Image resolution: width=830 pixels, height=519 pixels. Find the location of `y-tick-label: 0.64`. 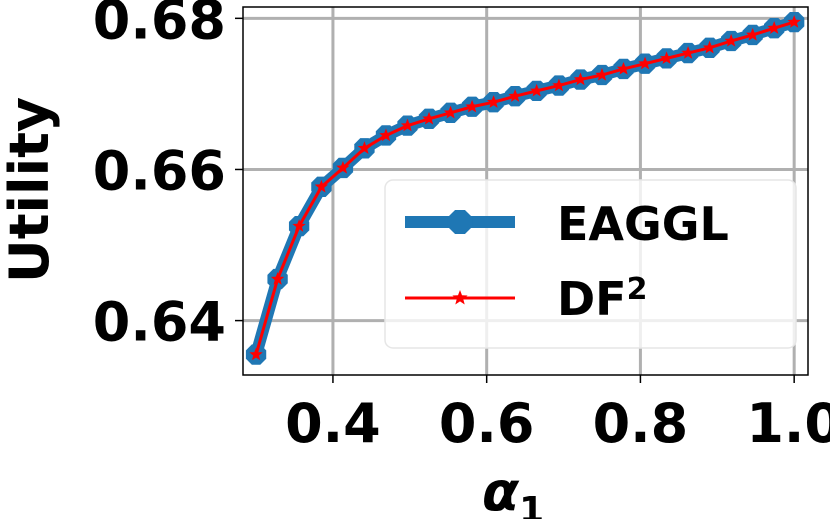

y-tick-label: 0.64 is located at coordinates (159, 322).